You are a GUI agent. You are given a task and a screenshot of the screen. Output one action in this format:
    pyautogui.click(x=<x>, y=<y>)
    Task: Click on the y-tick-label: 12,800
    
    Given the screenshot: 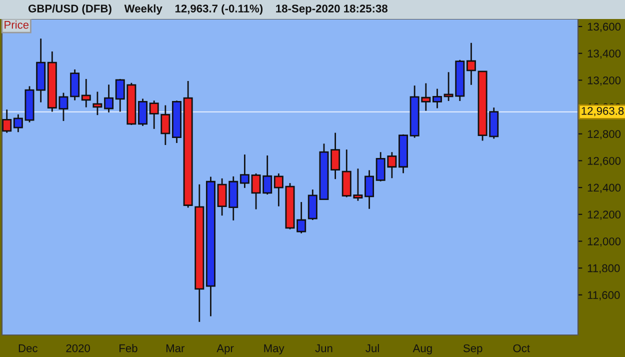 What is the action you would take?
    pyautogui.click(x=604, y=135)
    